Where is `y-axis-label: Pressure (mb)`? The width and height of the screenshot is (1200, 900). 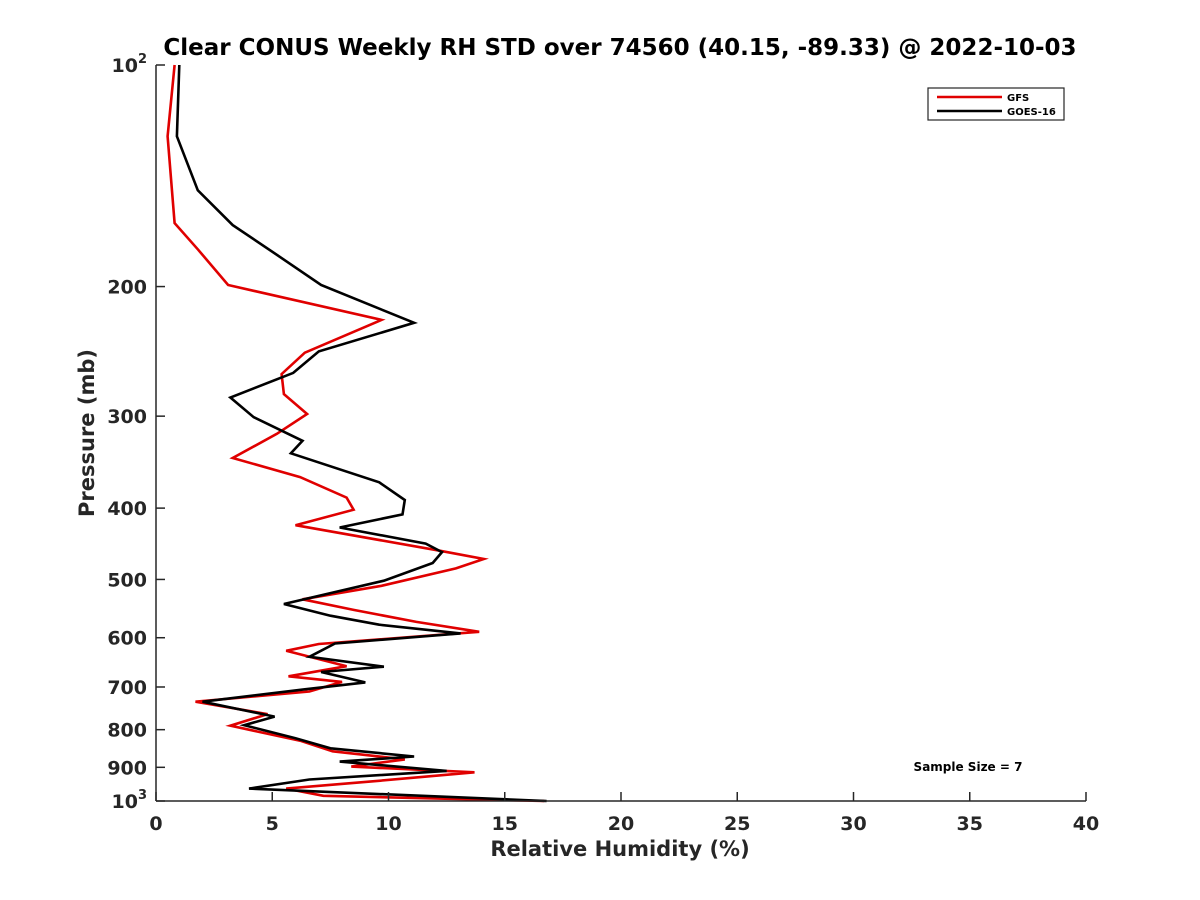 y-axis-label: Pressure (mb) is located at coordinates (87, 433).